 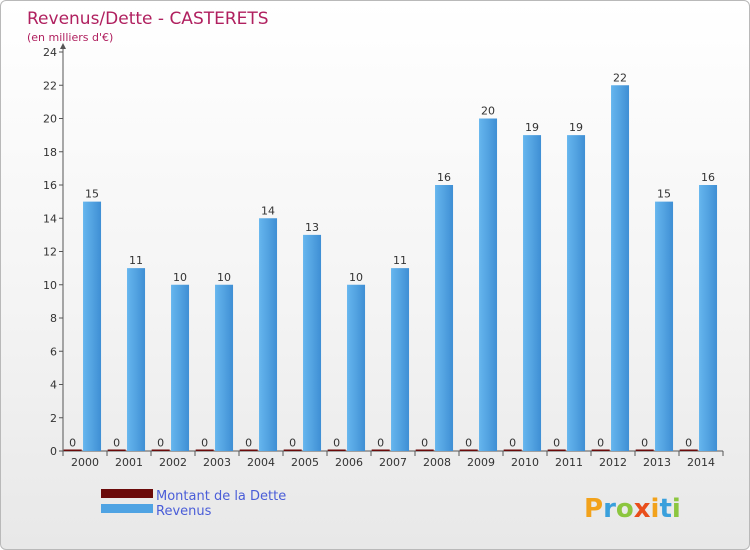 I want to click on y-tick-label: 14, so click(x=50, y=218).